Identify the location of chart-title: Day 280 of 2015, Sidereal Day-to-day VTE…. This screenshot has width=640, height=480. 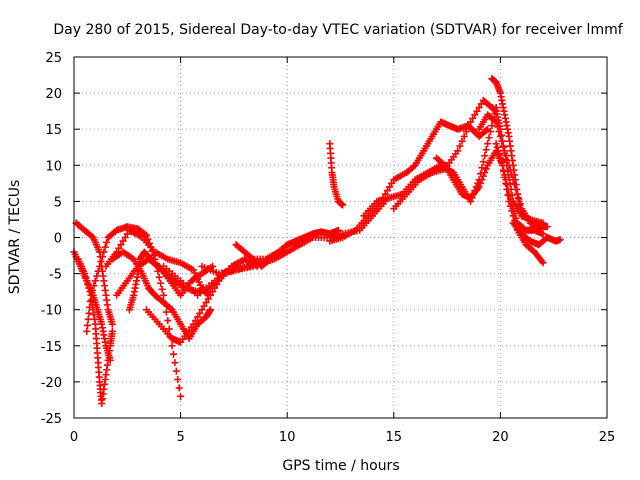
(338, 30).